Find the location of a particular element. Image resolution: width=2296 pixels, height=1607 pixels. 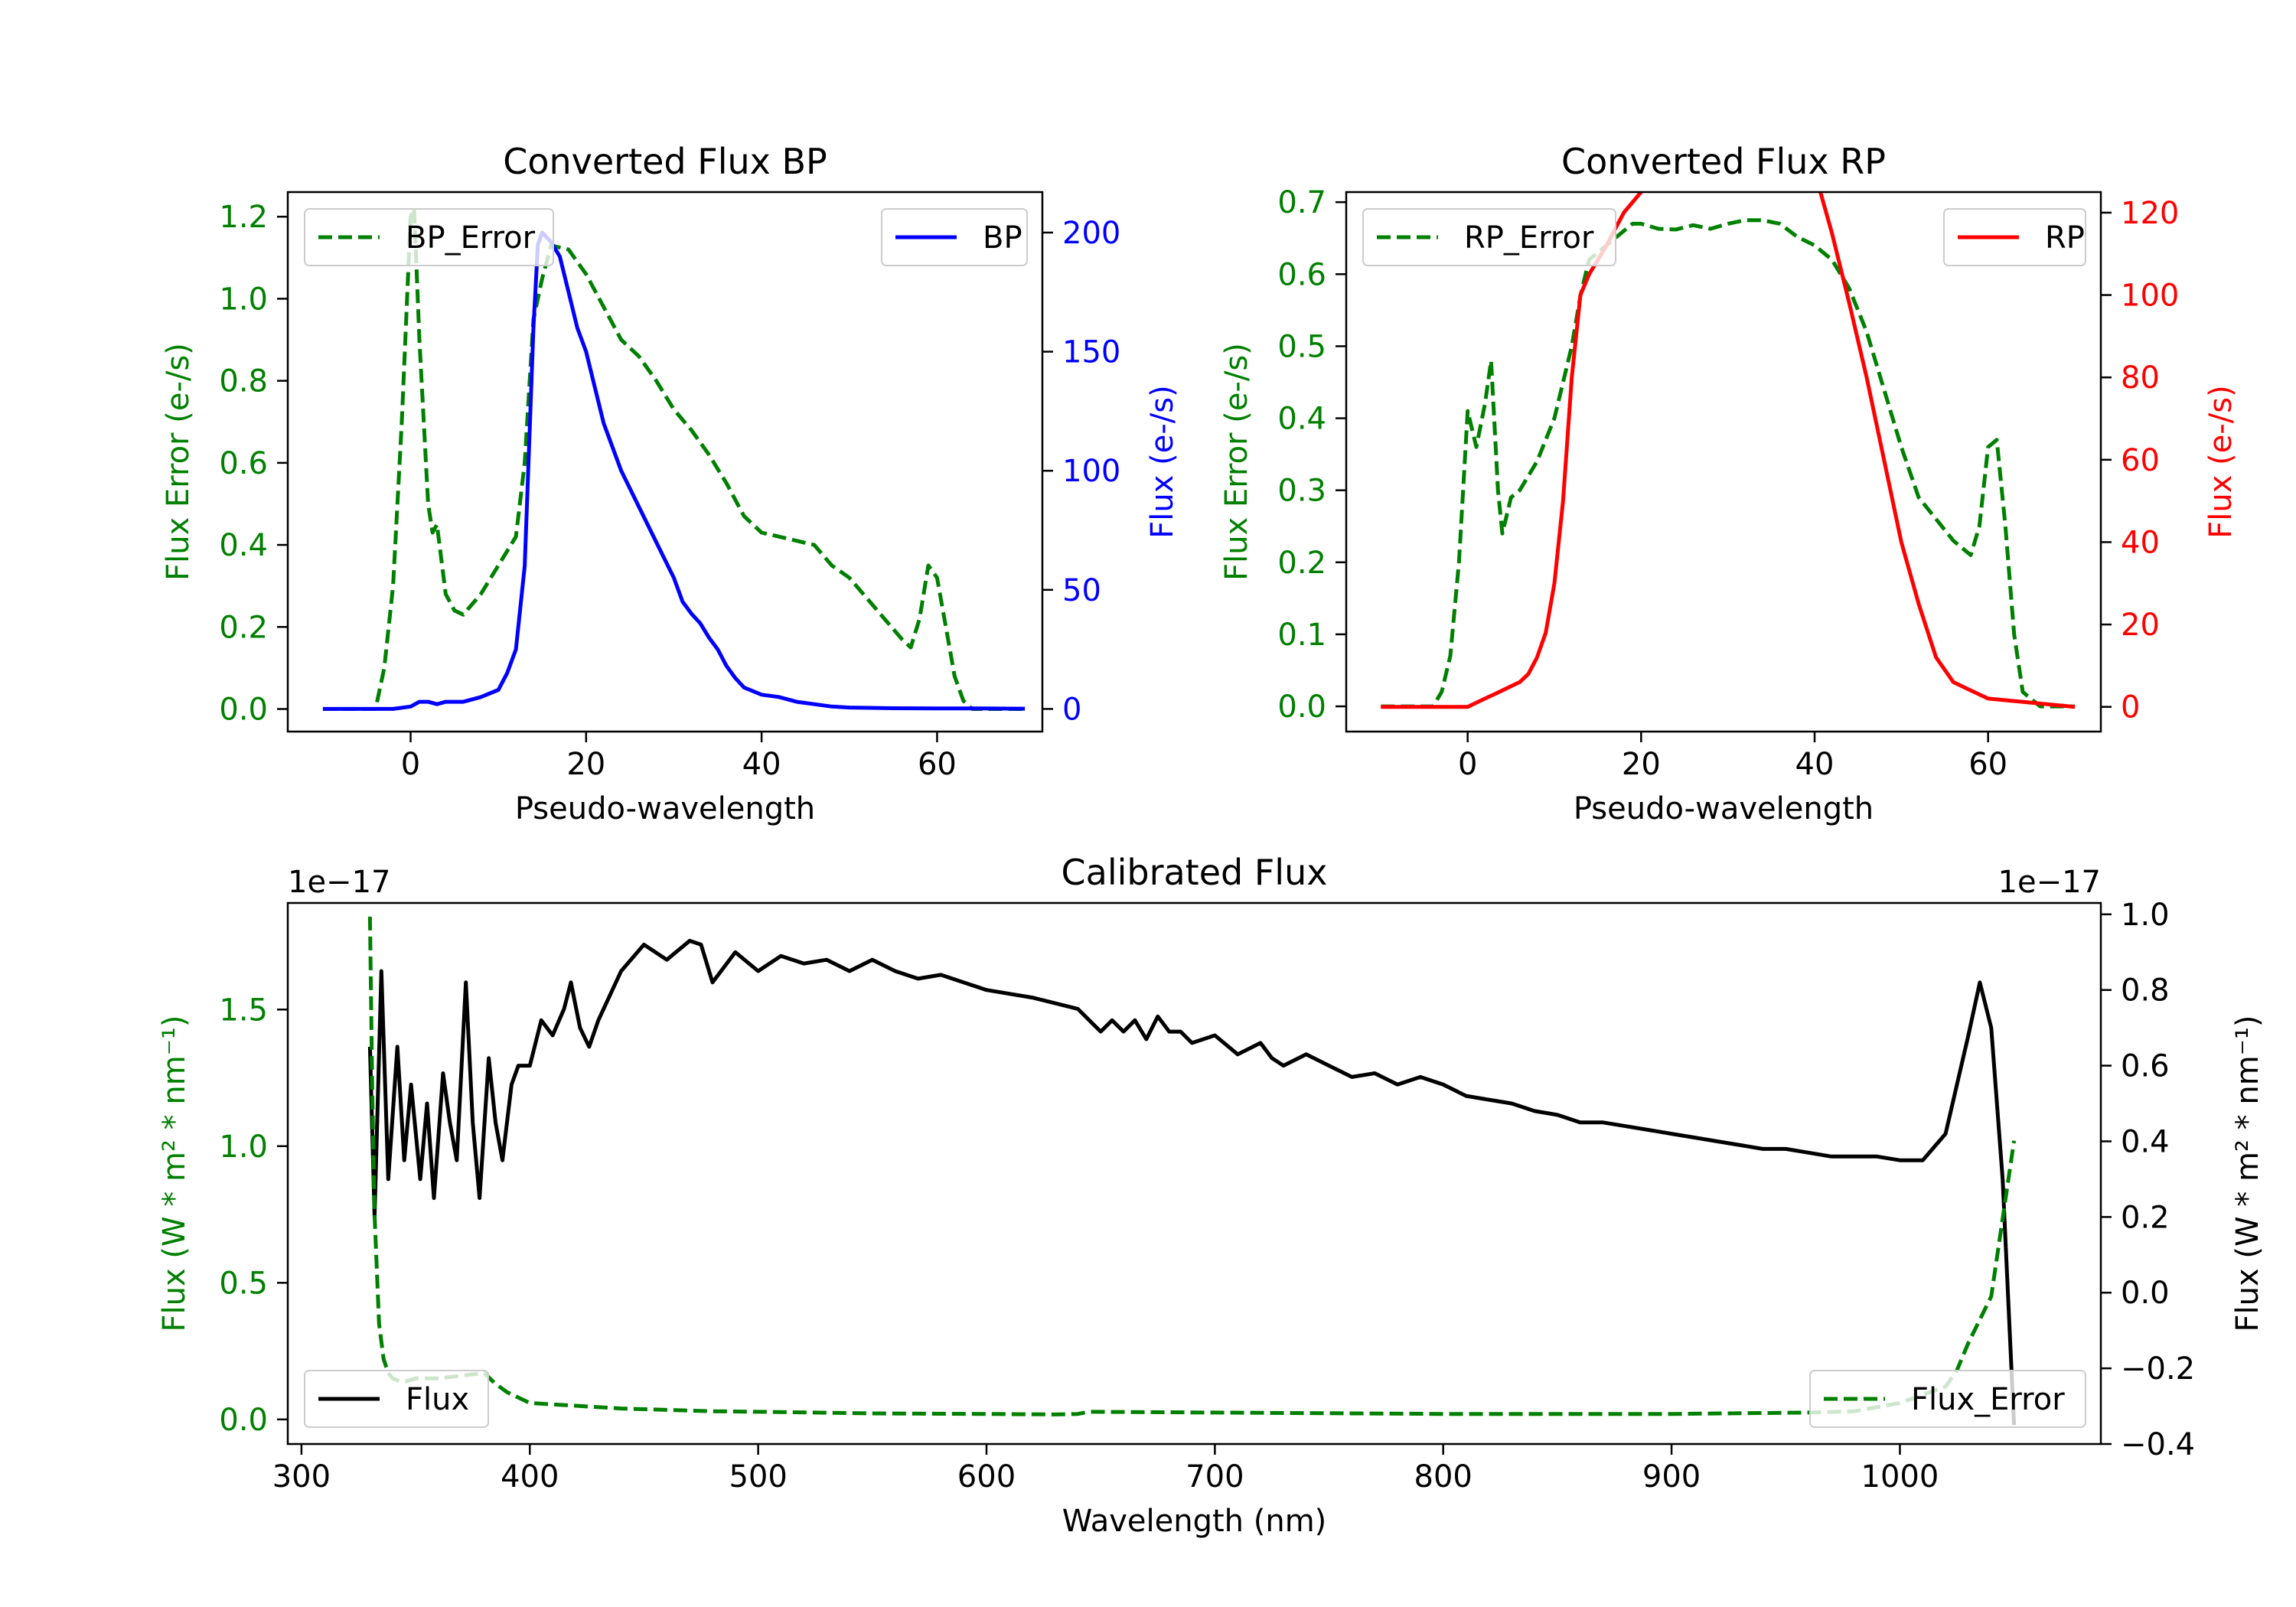

legend: Flux is located at coordinates (396, 1399).